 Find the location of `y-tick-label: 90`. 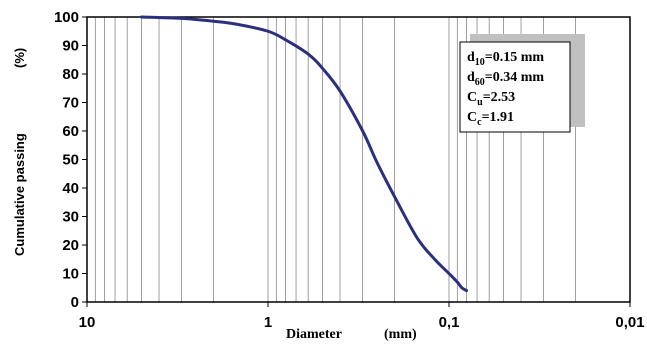

y-tick-label: 90 is located at coordinates (70, 46).